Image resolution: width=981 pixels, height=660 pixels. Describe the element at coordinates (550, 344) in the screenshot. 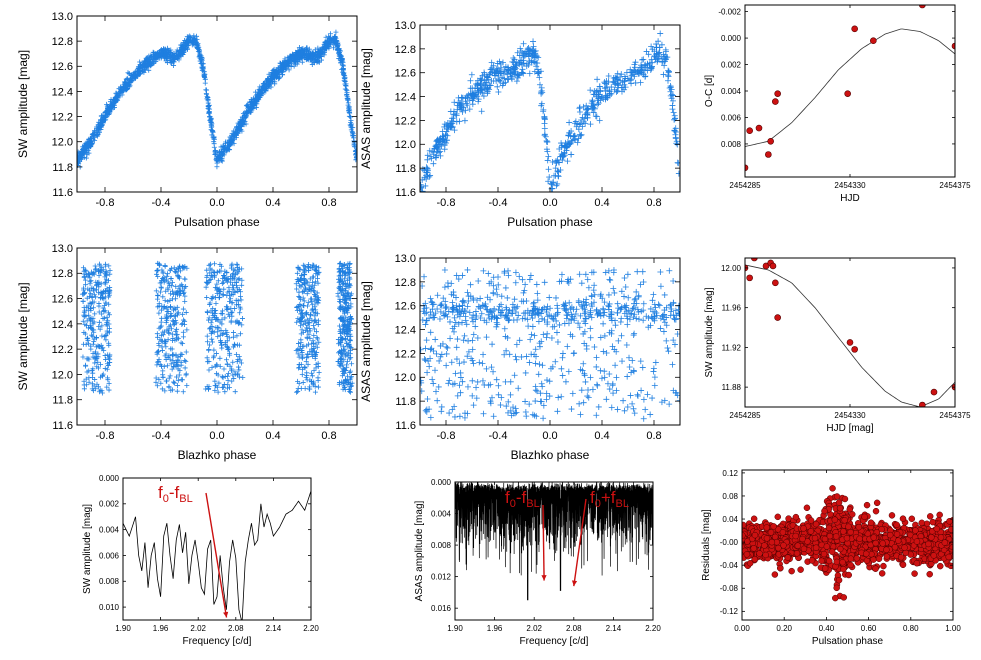

I see `plot-area` at that location.